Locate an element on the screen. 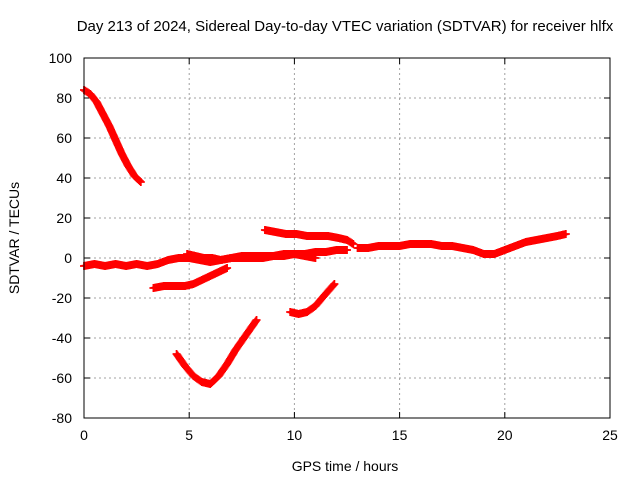  y-tick-label: 80 is located at coordinates (64, 98).